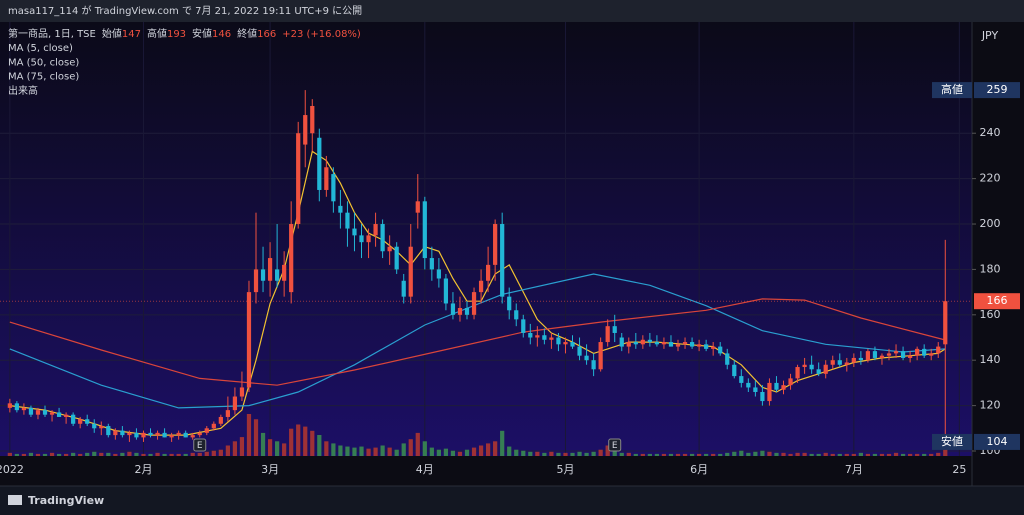 This screenshot has height=515, width=1024. What do you see at coordinates (176, 34) in the screenshot?
I see `field-value: 193` at bounding box center [176, 34].